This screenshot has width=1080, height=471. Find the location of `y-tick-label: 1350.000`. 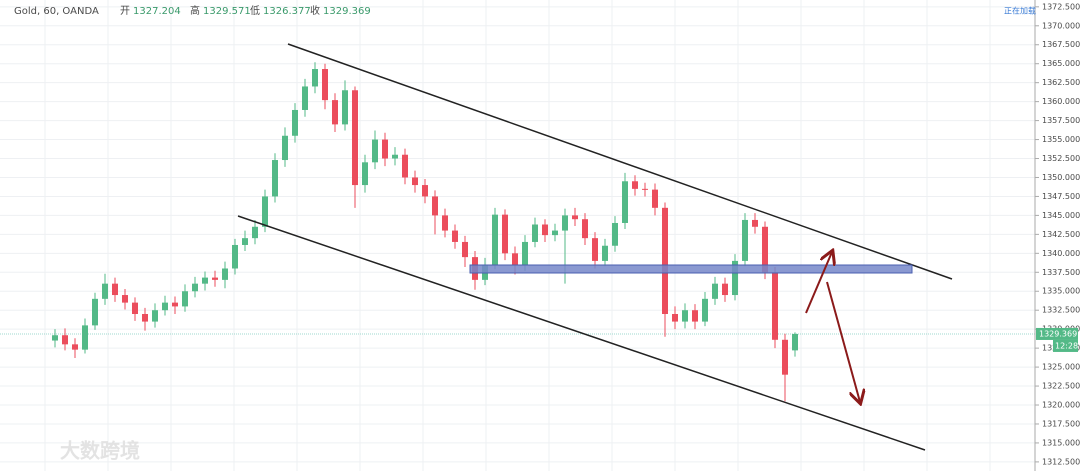

y-tick-label: 1350.000 is located at coordinates (1061, 177).